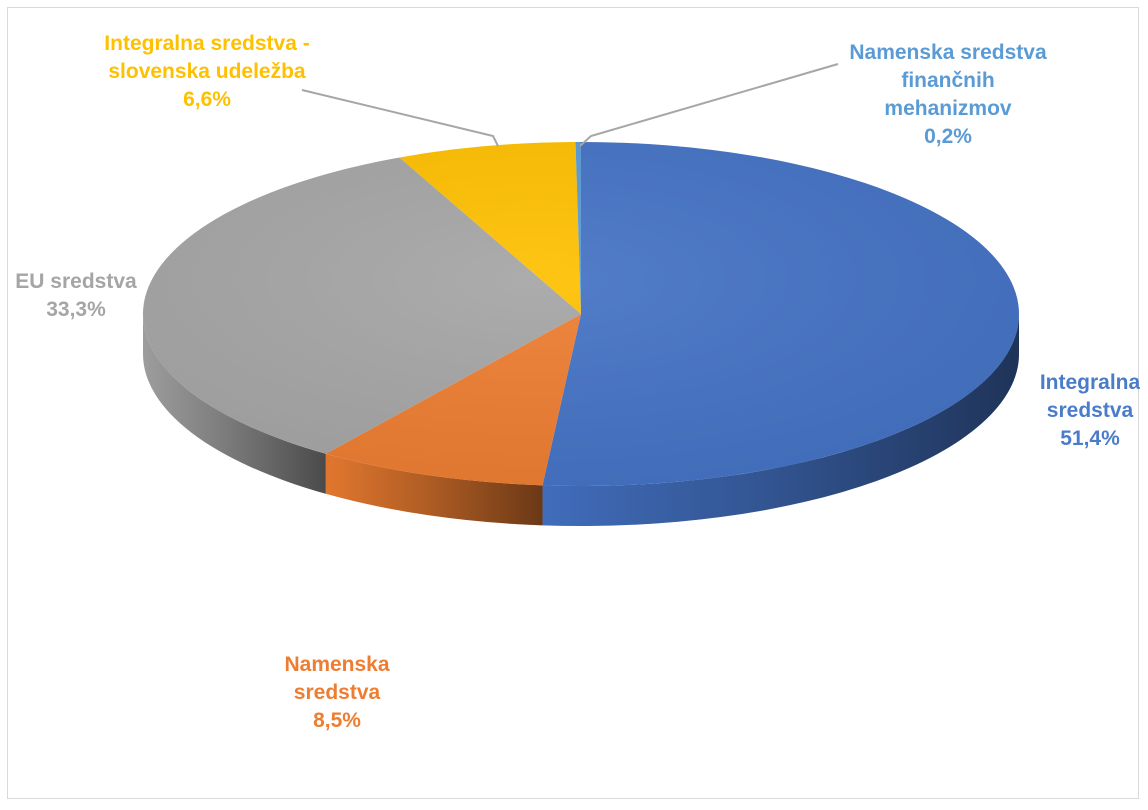  What do you see at coordinates (207, 71) in the screenshot?
I see `data-label-category-integralna-sredstva-slovenska-udelezba-1: slovenska udeležba` at bounding box center [207, 71].